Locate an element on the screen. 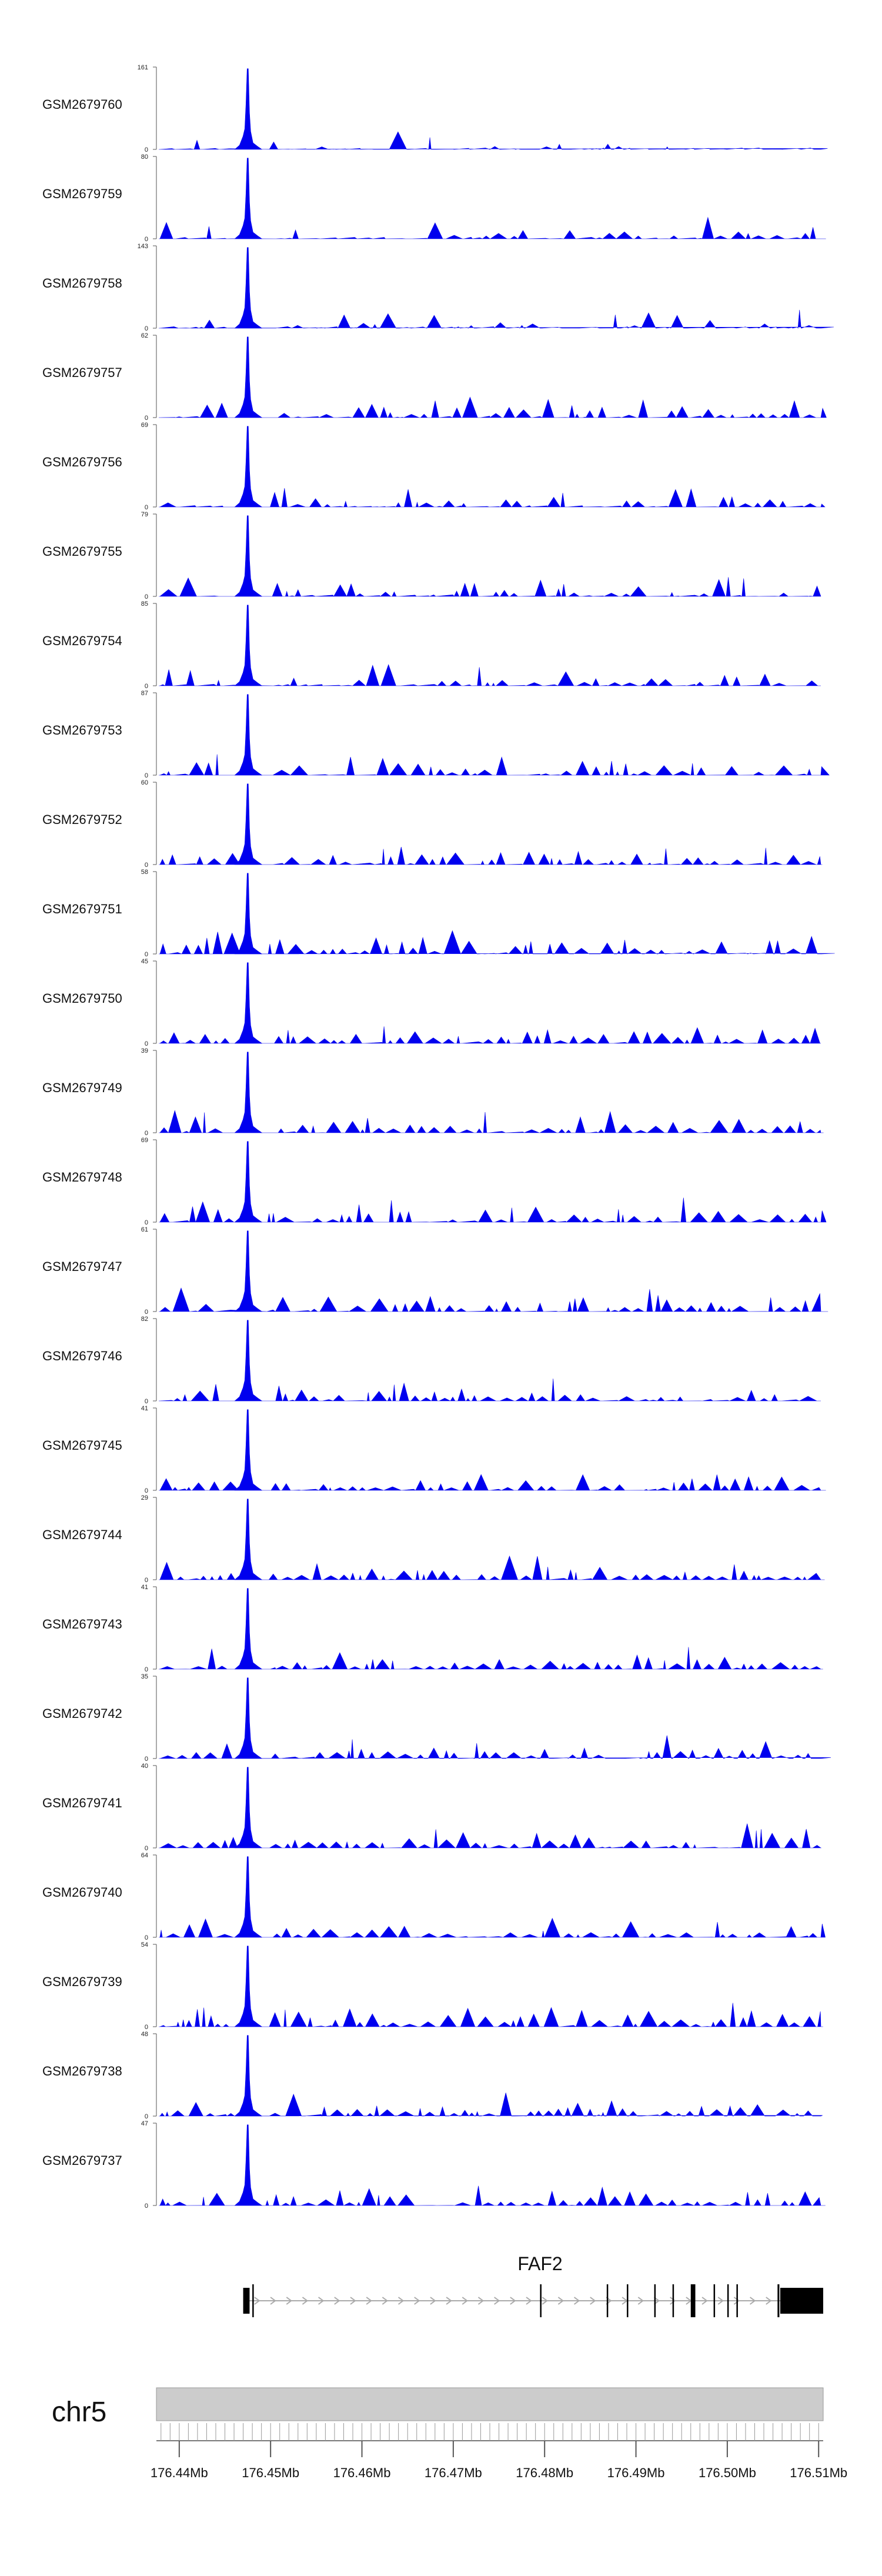 This screenshot has width=882, height=2576. track-ymax-label: 87 is located at coordinates (144, 693).